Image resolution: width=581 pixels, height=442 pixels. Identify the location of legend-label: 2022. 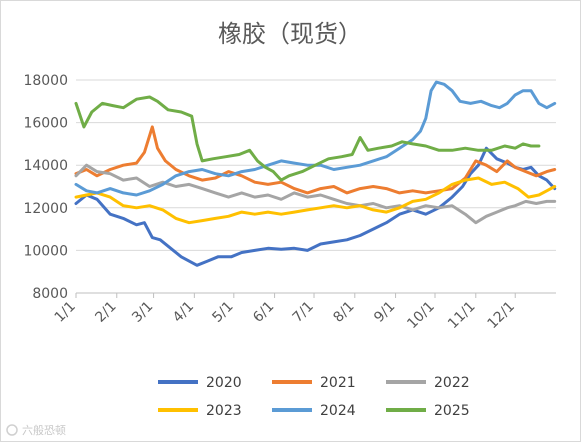
(452, 383).